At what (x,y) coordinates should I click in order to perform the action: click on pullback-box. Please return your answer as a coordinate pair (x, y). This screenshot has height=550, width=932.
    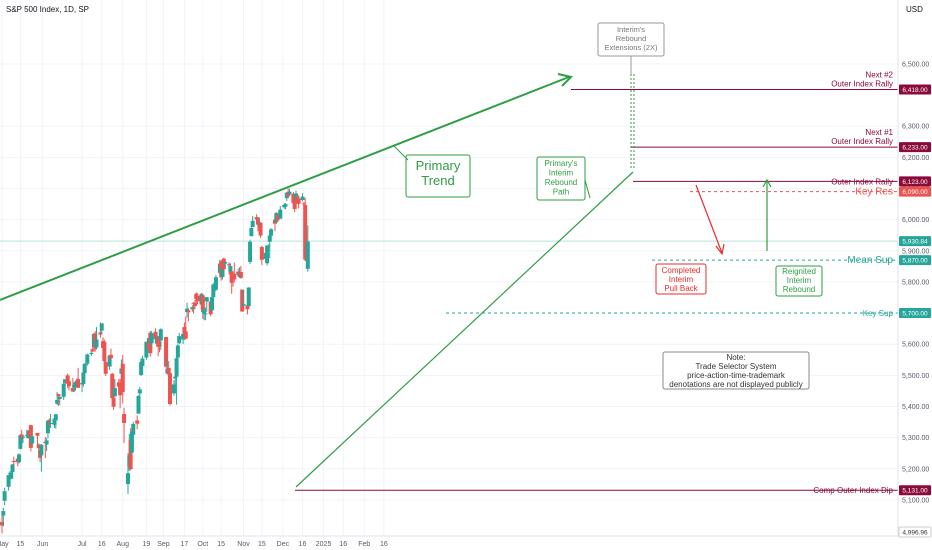
    Looking at the image, I should click on (681, 279).